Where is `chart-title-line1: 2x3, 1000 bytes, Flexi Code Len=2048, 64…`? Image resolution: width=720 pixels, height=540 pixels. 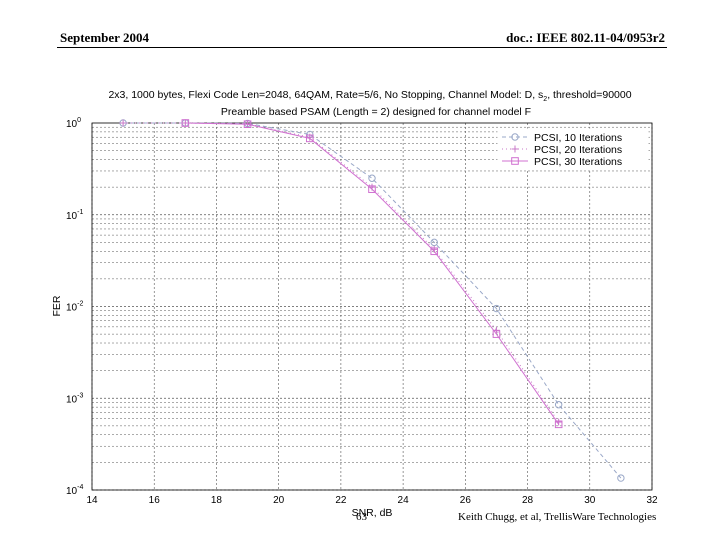 chart-title-line1: 2x3, 1000 bytes, Flexi Code Len=2048, 64… is located at coordinates (369, 96).